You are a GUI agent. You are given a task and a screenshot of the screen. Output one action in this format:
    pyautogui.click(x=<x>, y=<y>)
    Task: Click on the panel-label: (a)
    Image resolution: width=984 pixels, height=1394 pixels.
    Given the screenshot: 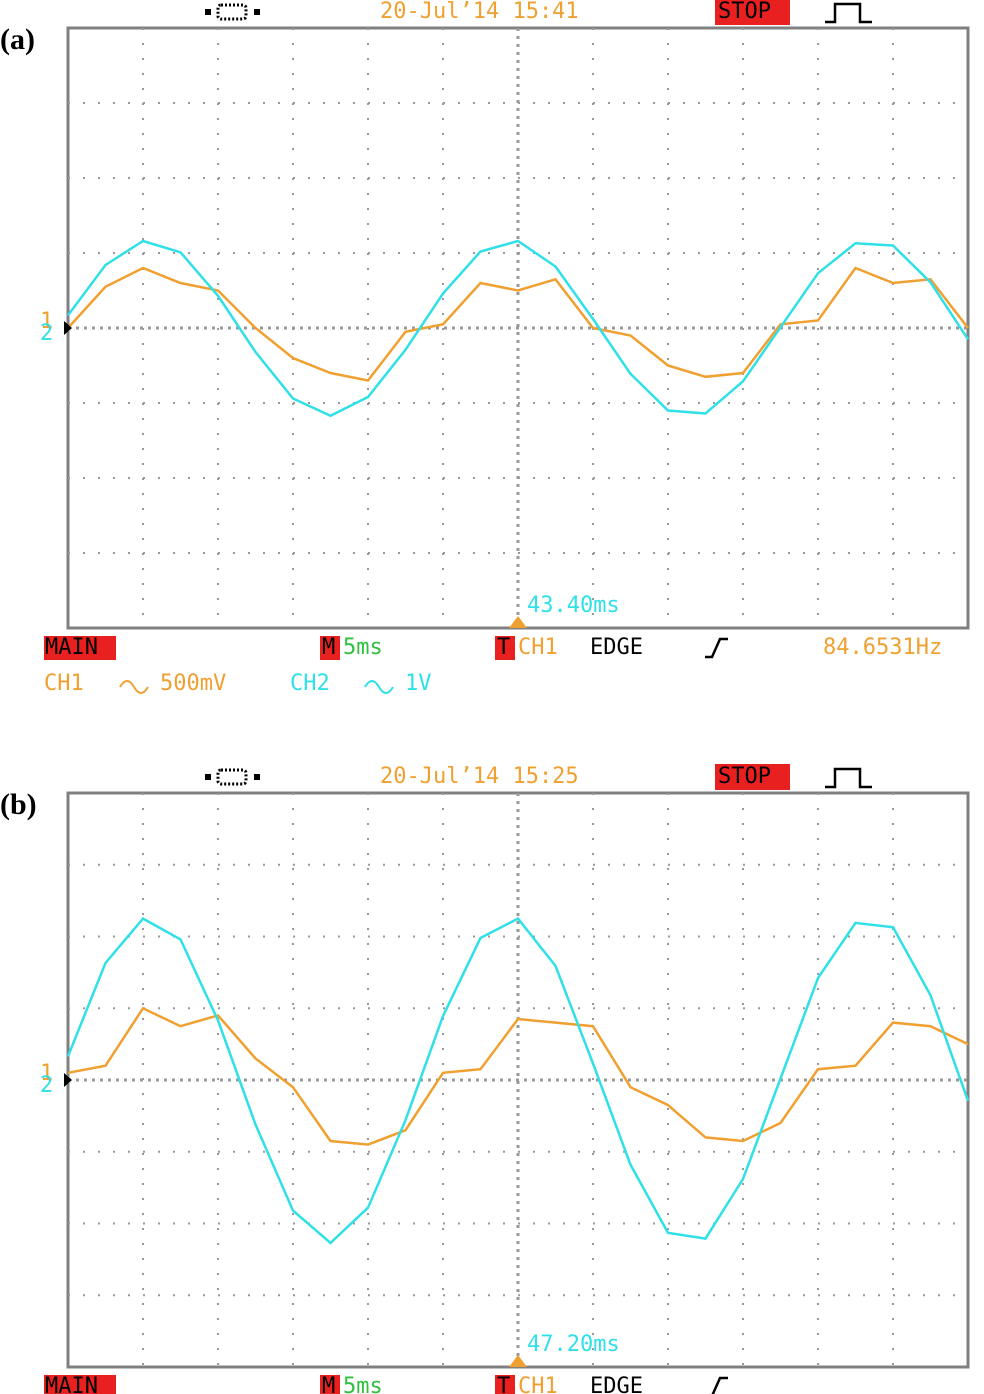 What is the action you would take?
    pyautogui.click(x=17, y=39)
    